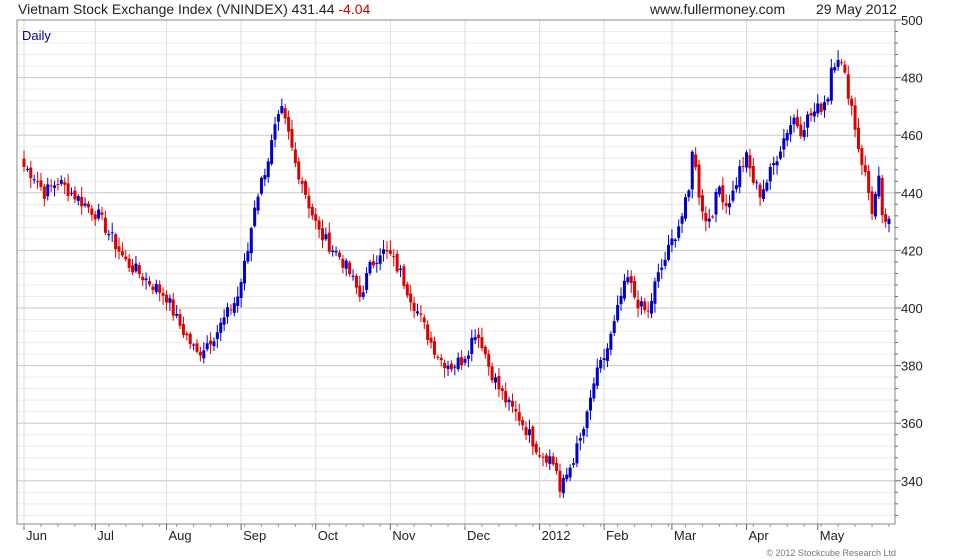 This screenshot has height=560, width=980. Describe the element at coordinates (912, 78) in the screenshot. I see `y-tick-label: 480` at that location.